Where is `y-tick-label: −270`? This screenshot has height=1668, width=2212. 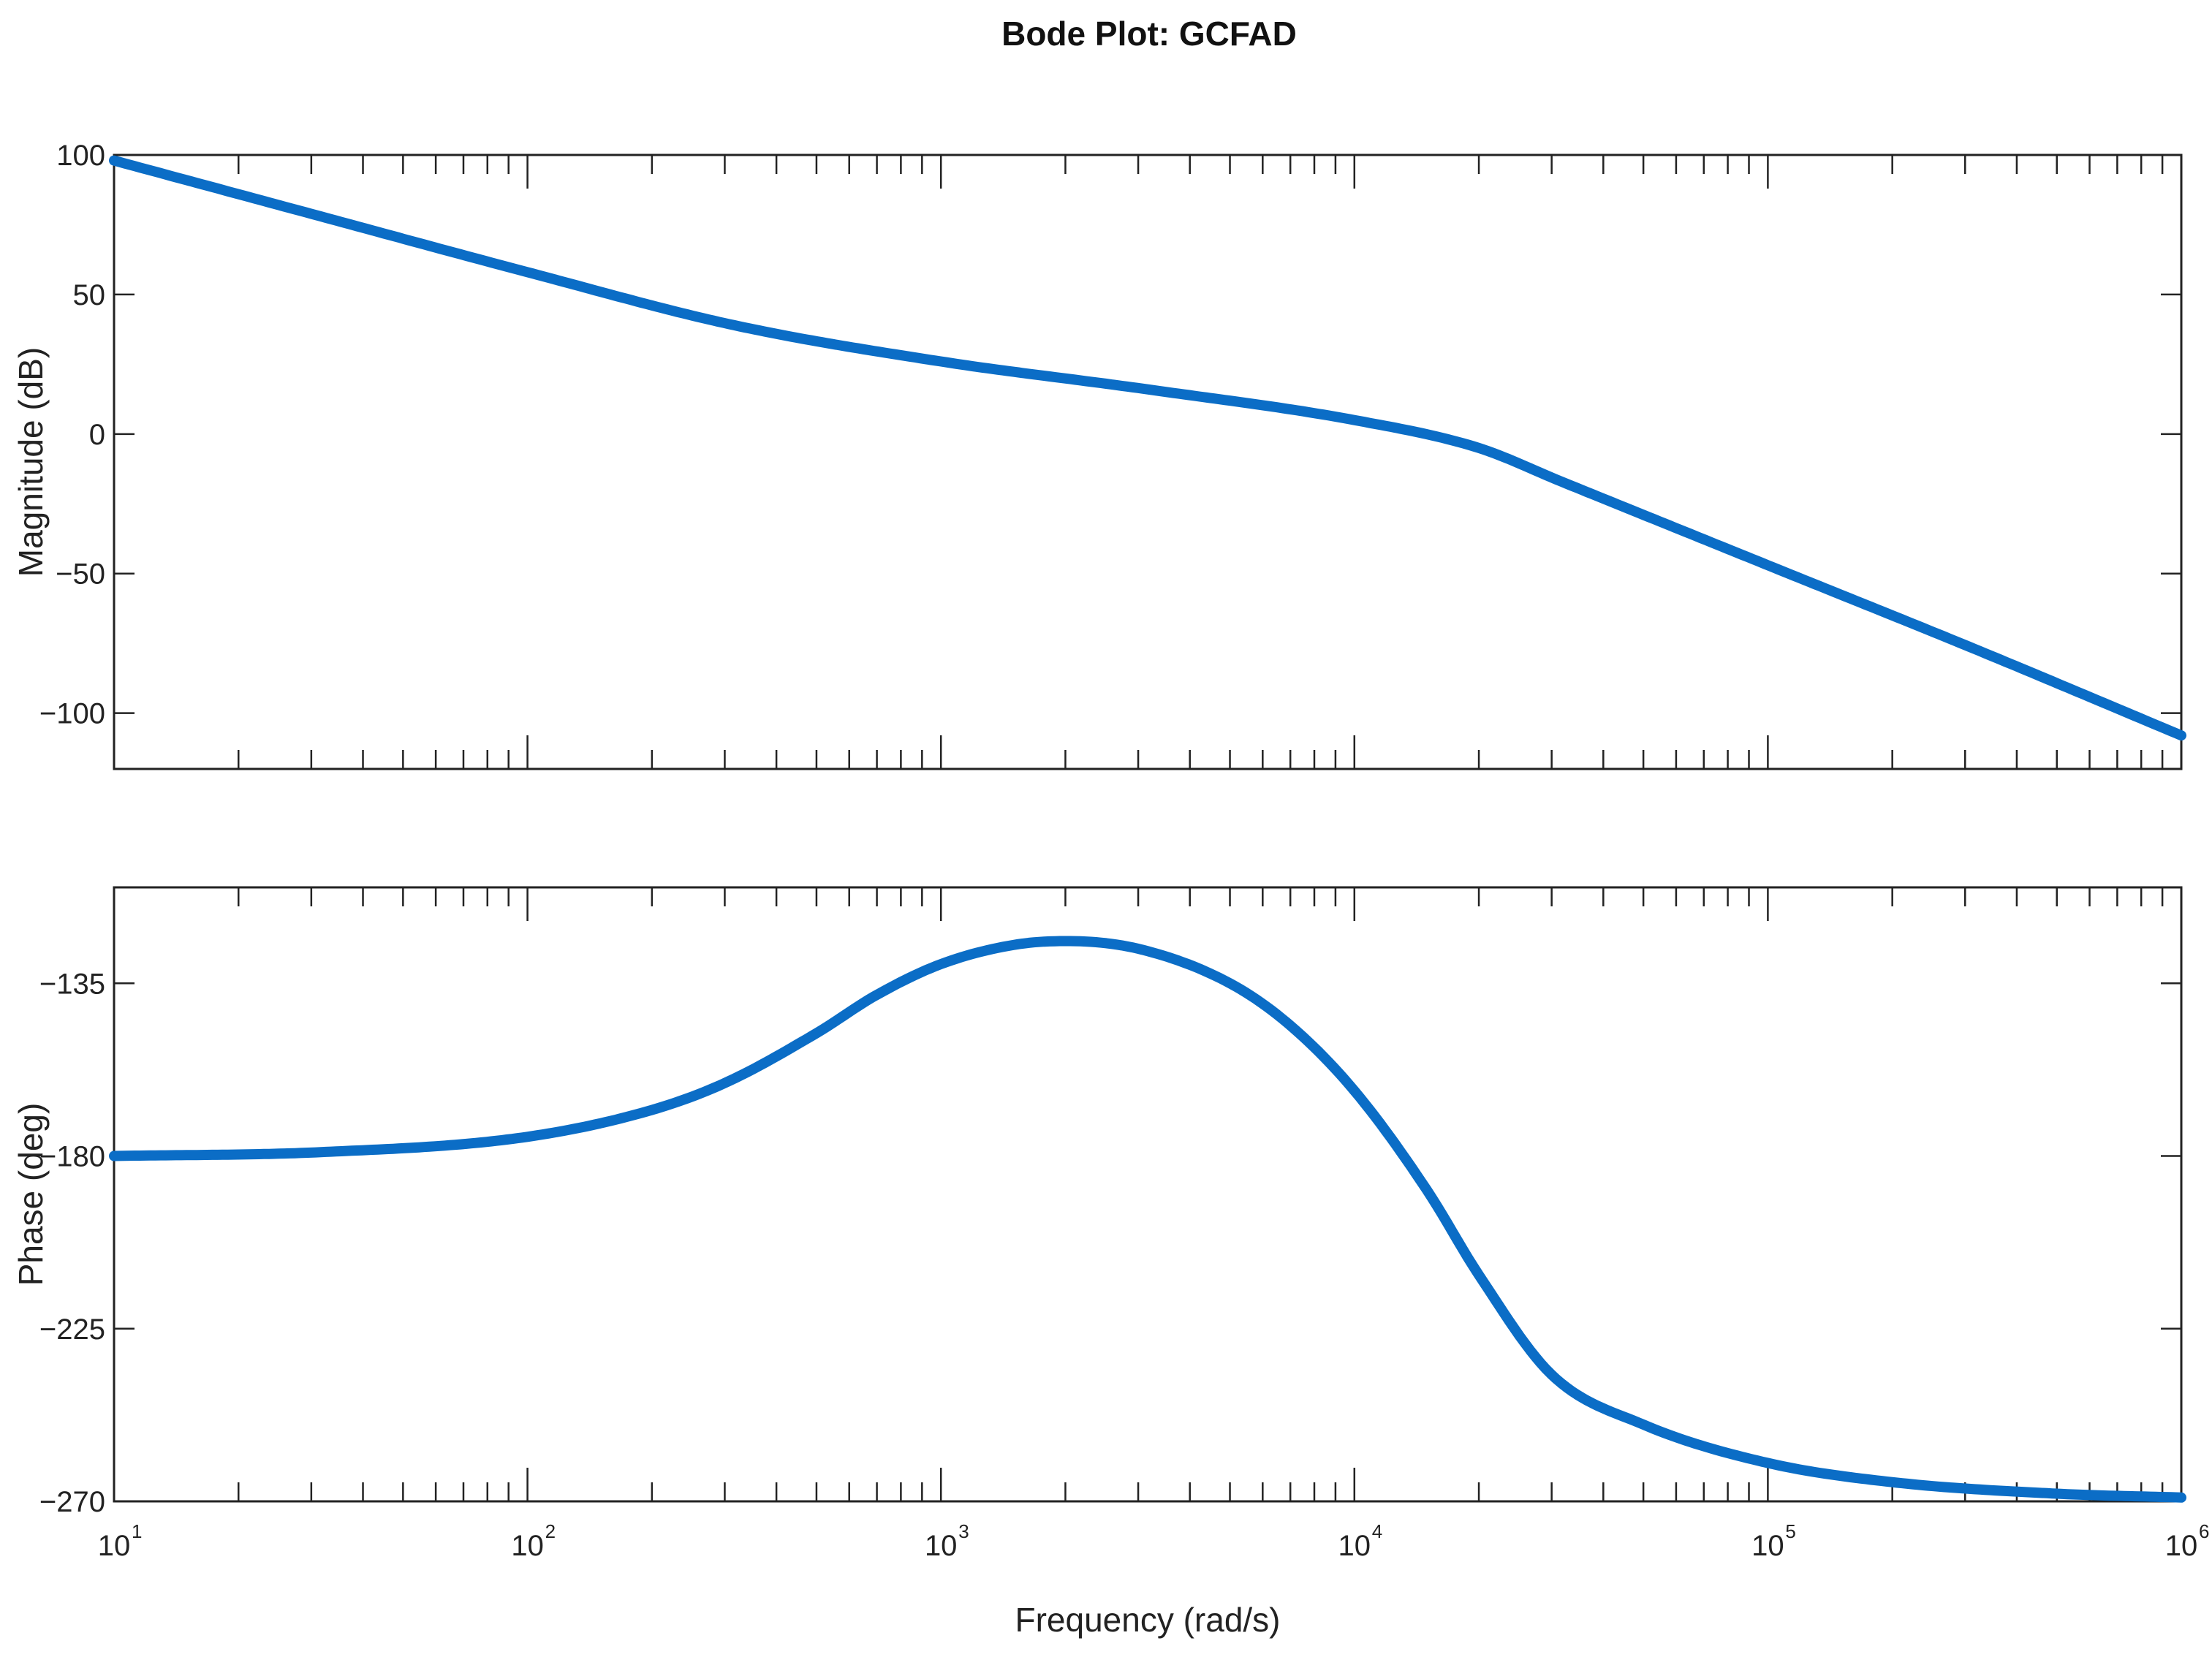
y-tick-label: −270 is located at coordinates (72, 1502).